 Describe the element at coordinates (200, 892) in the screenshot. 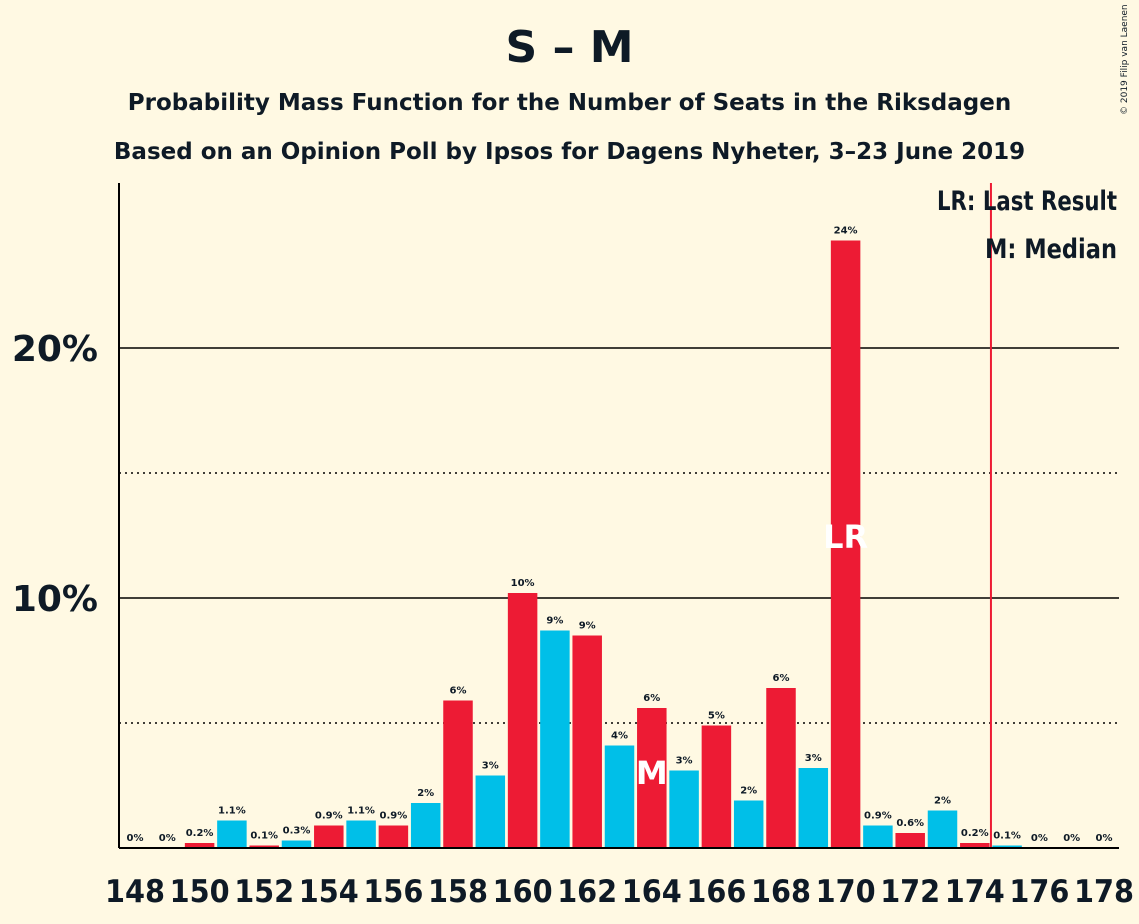

I see `x-tick-label: 150` at that location.